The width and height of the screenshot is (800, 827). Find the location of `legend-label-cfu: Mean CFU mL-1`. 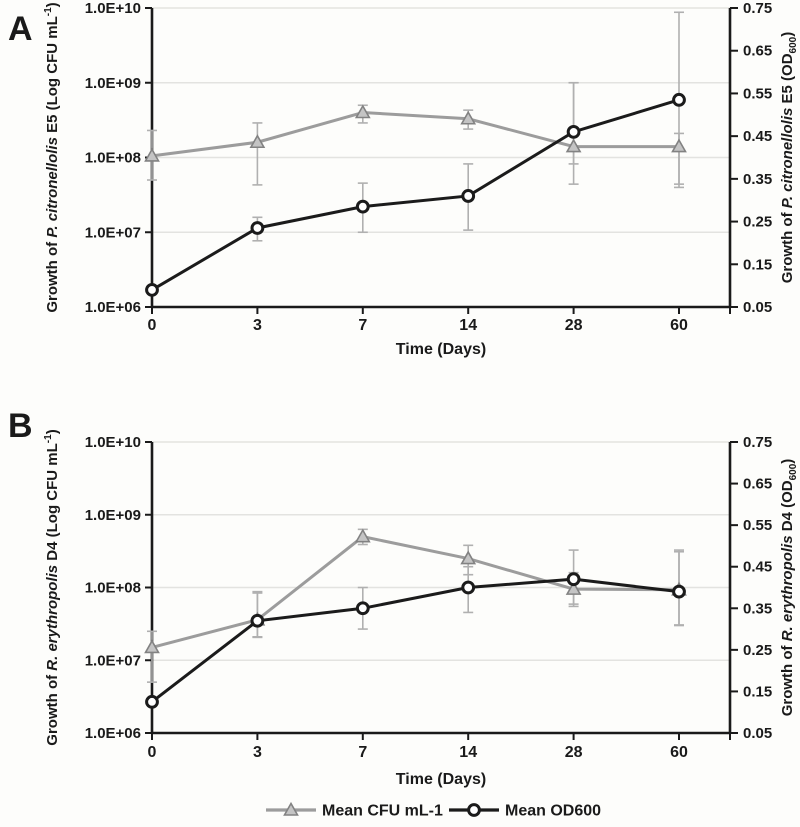

legend-label-cfu: Mean CFU mL-1 is located at coordinates (382, 811).